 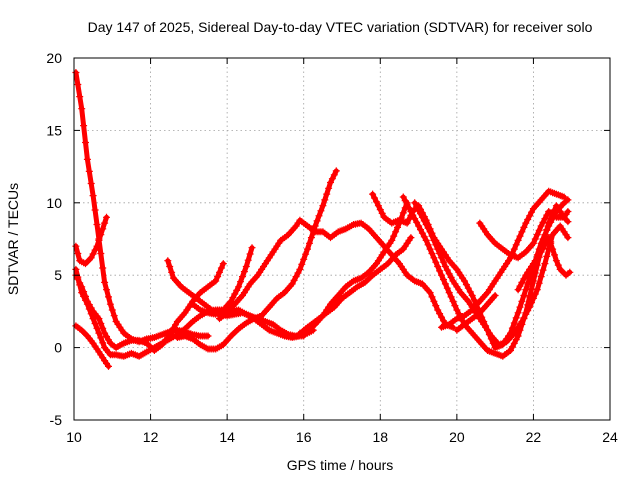 I want to click on y-tick-label: -5, so click(x=56, y=420).